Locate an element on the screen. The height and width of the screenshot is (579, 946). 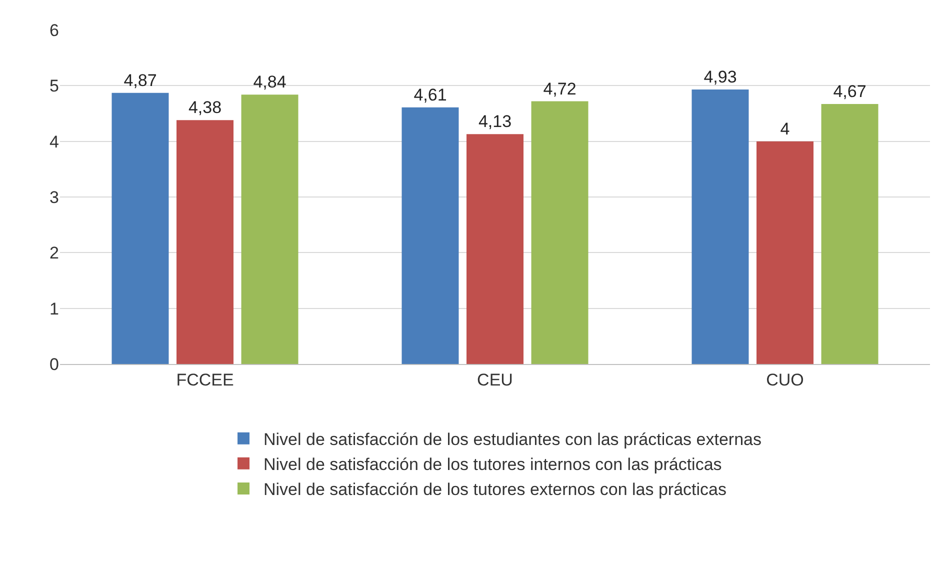
data-label: 4,13 is located at coordinates (495, 122).